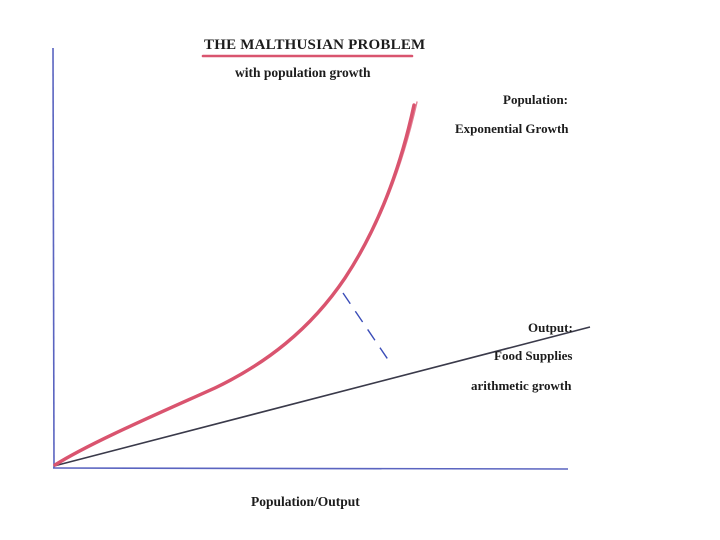  I want to click on diagram-subtitle: with population growth, so click(303, 72).